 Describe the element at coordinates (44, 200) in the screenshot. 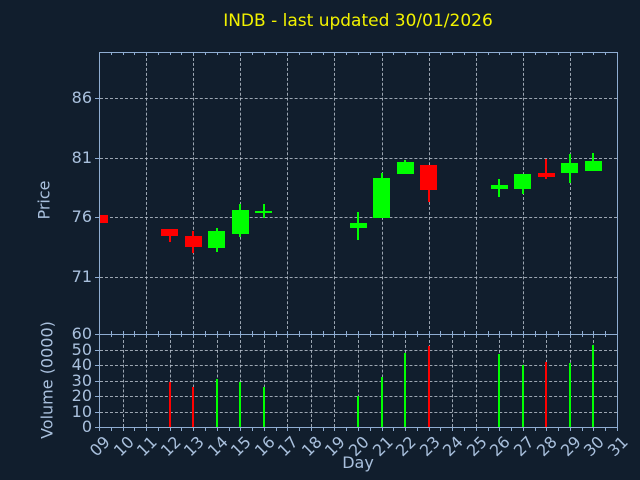

I see `price-axis-label: Price` at that location.